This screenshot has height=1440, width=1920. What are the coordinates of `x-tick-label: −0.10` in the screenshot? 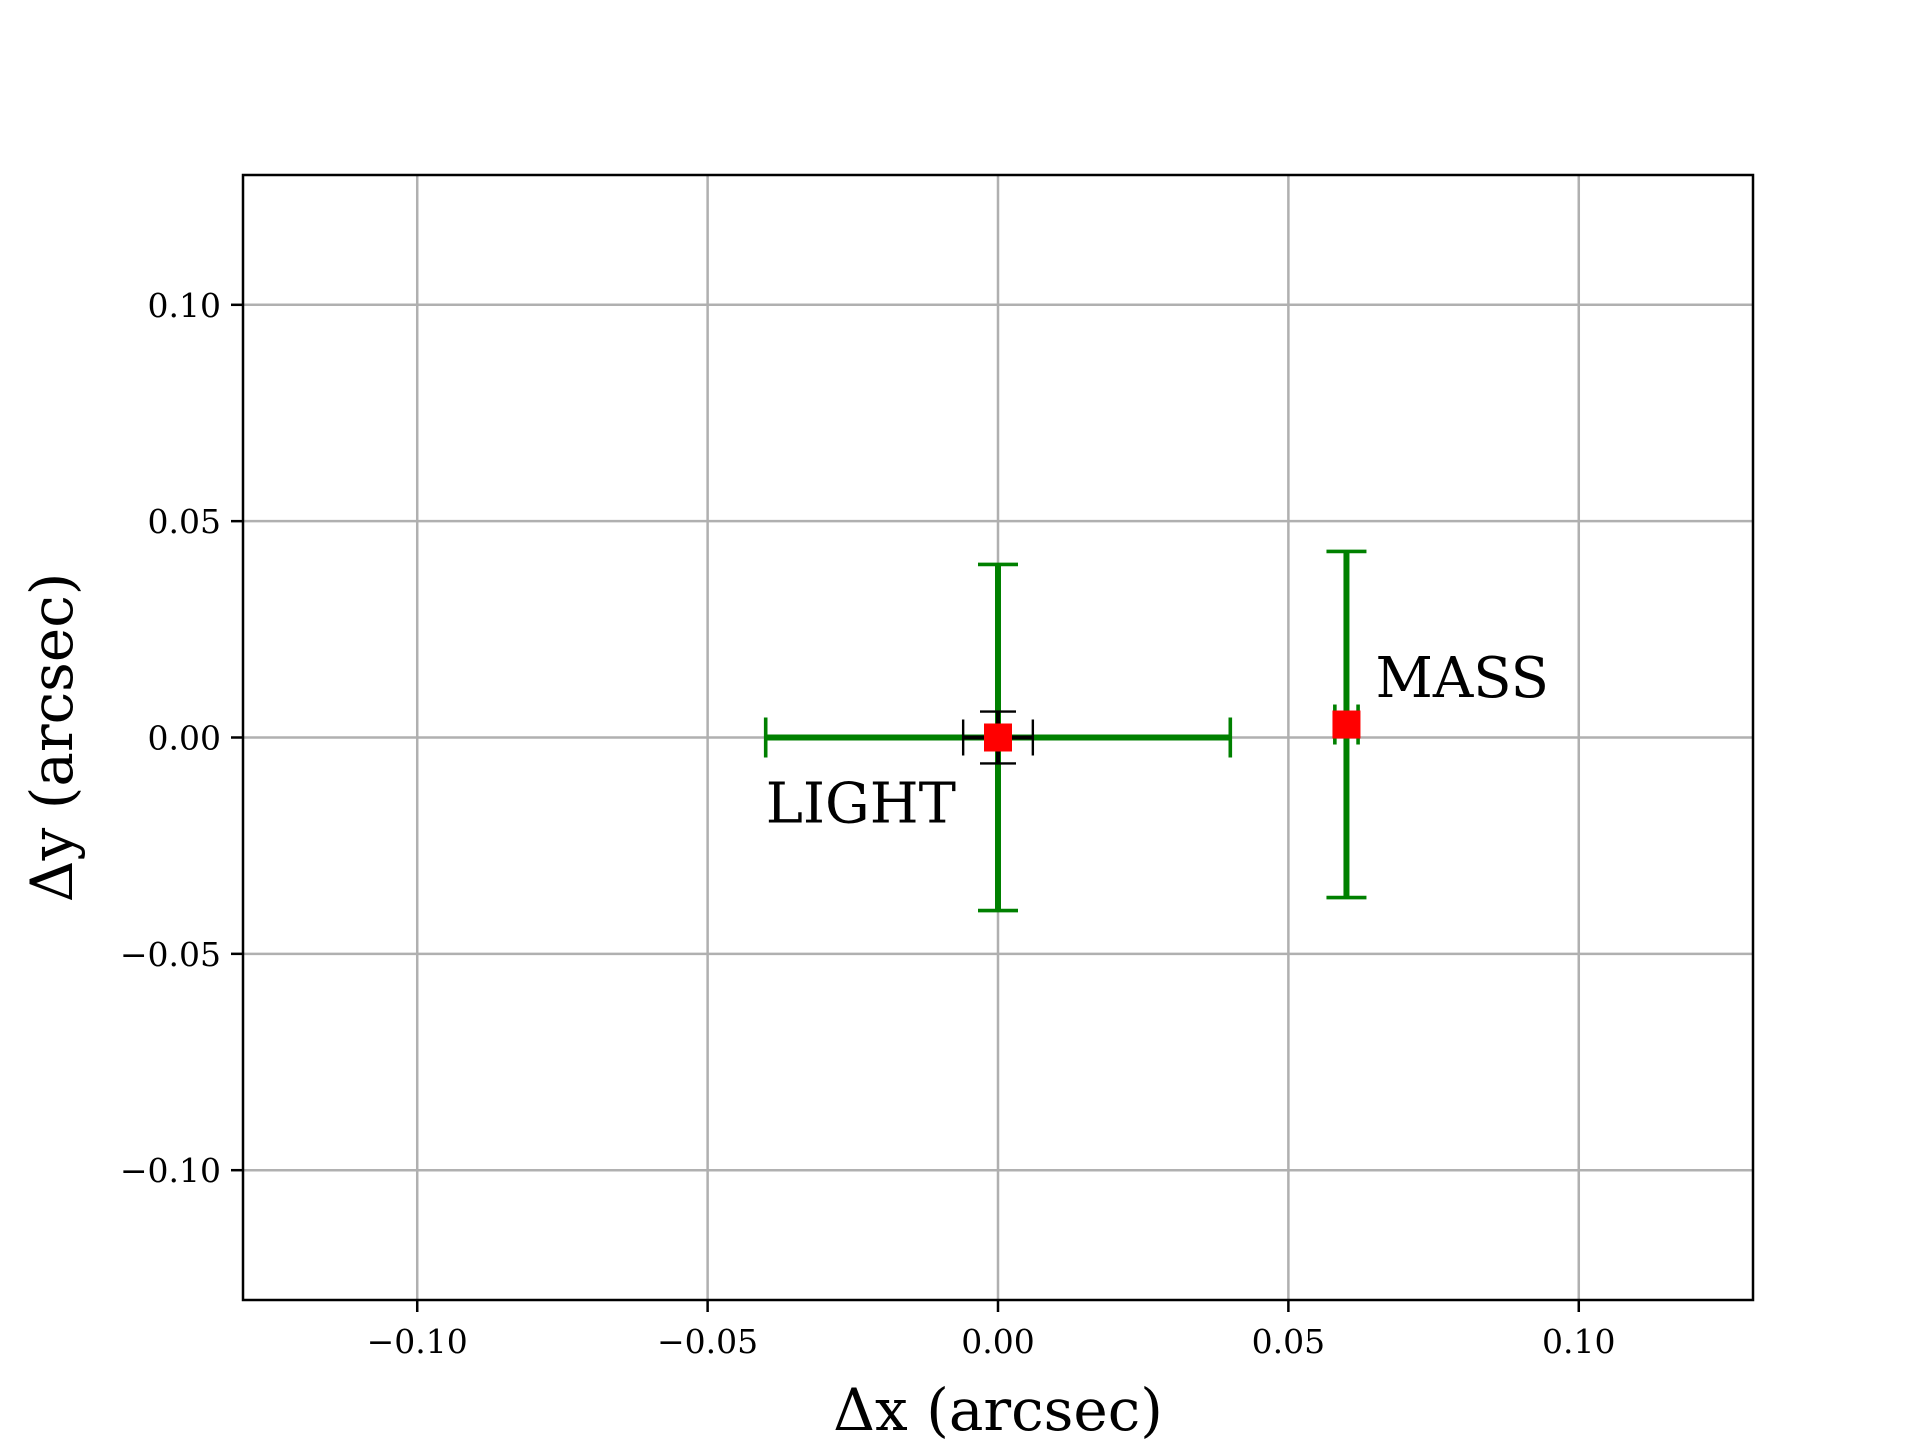 It's located at (417, 1341).